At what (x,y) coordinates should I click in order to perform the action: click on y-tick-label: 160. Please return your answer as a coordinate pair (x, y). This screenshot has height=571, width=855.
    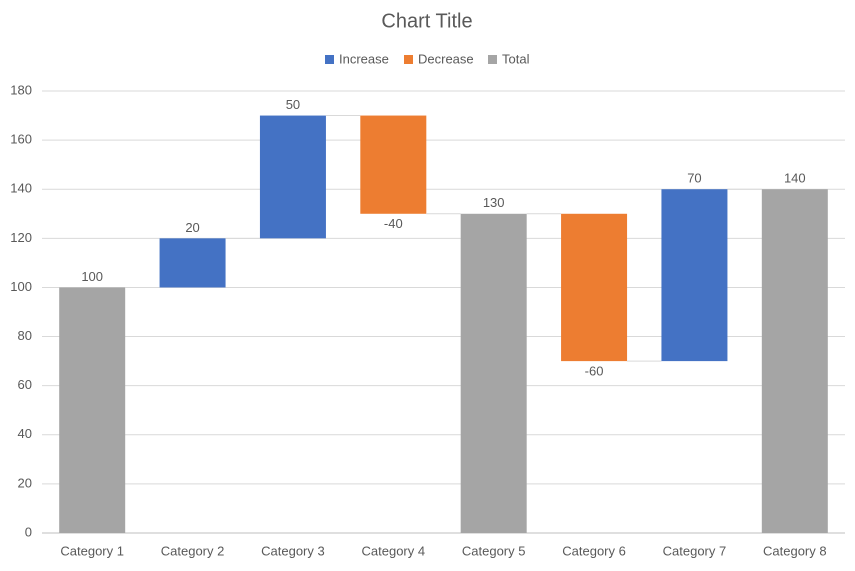
    Looking at the image, I should click on (21, 139).